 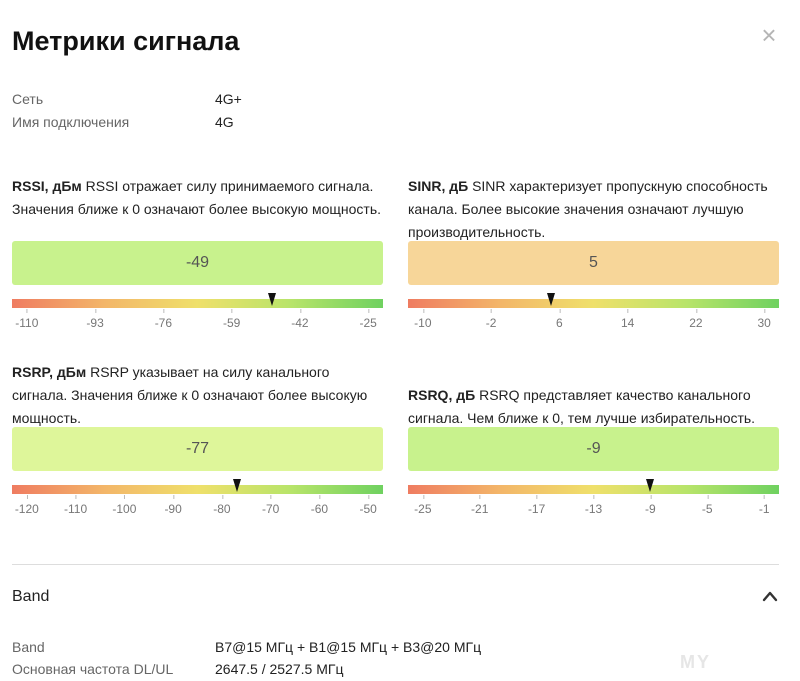 I want to click on info-value: 4G+, so click(x=228, y=99).